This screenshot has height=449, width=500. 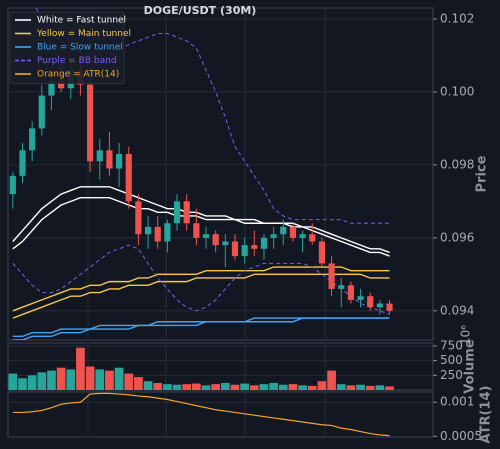 What do you see at coordinates (466, 335) in the screenshot?
I see `axis-offset-label: 10⁶` at bounding box center [466, 335].